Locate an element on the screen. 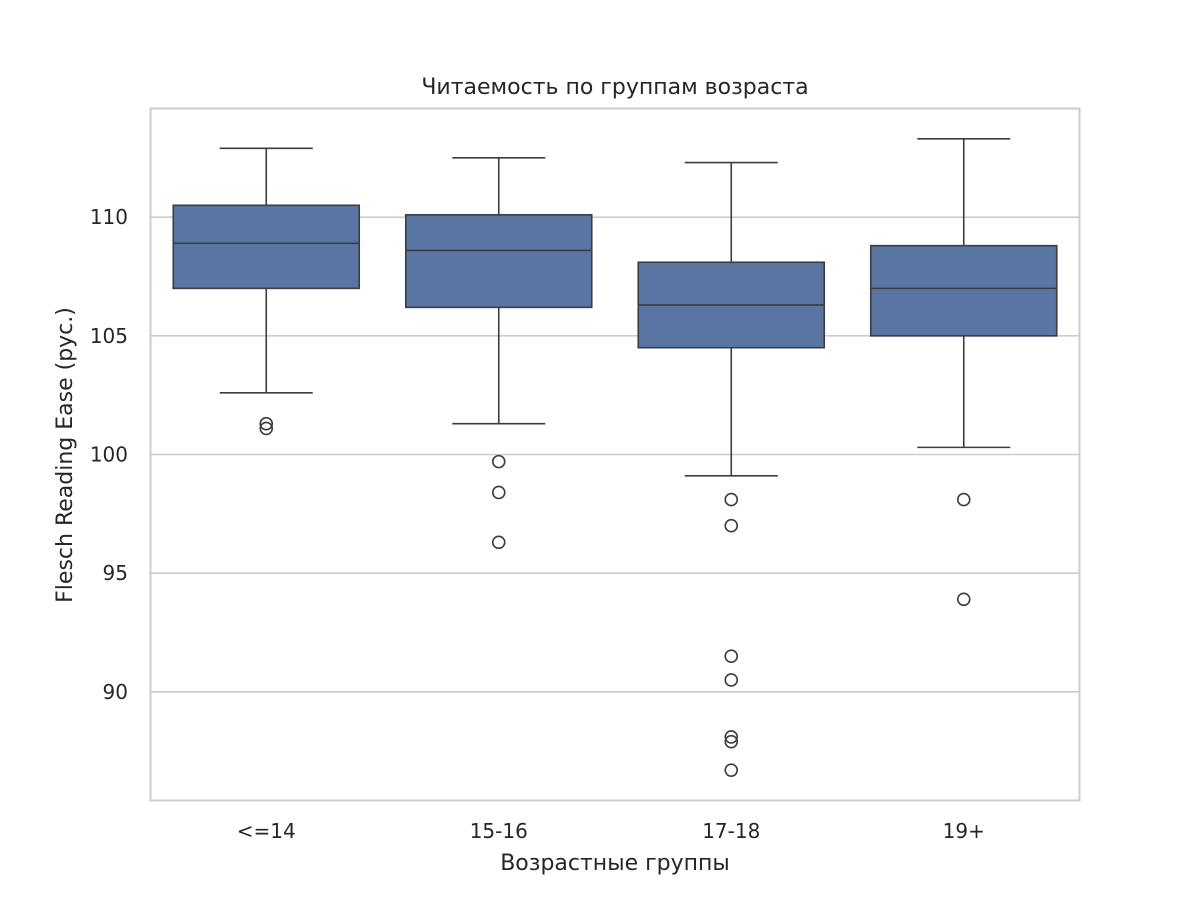 The image size is (1200, 900). y-tick-label: 95 is located at coordinates (115, 573).